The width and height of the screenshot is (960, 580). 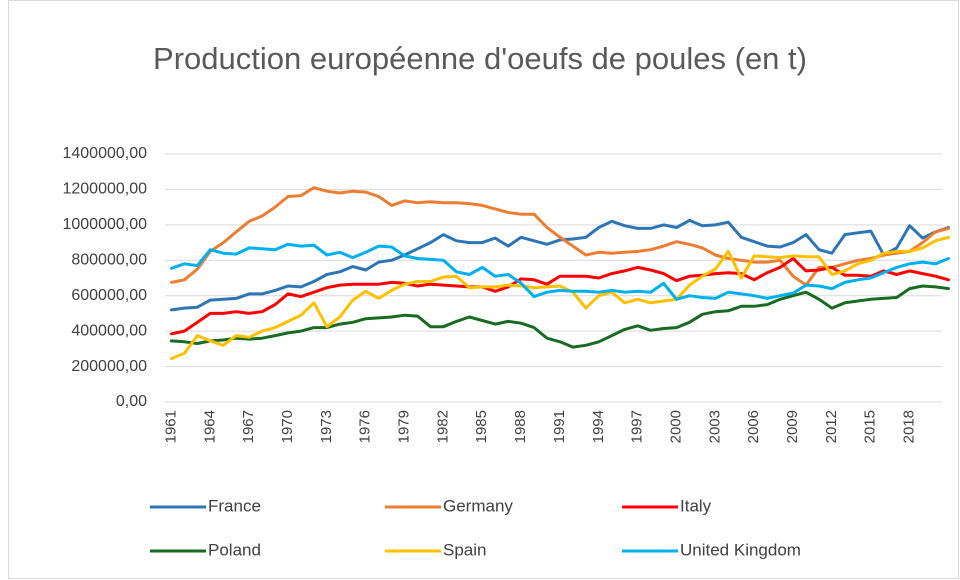 What do you see at coordinates (740, 549) in the screenshot?
I see `legend-label: United Kingdom` at bounding box center [740, 549].